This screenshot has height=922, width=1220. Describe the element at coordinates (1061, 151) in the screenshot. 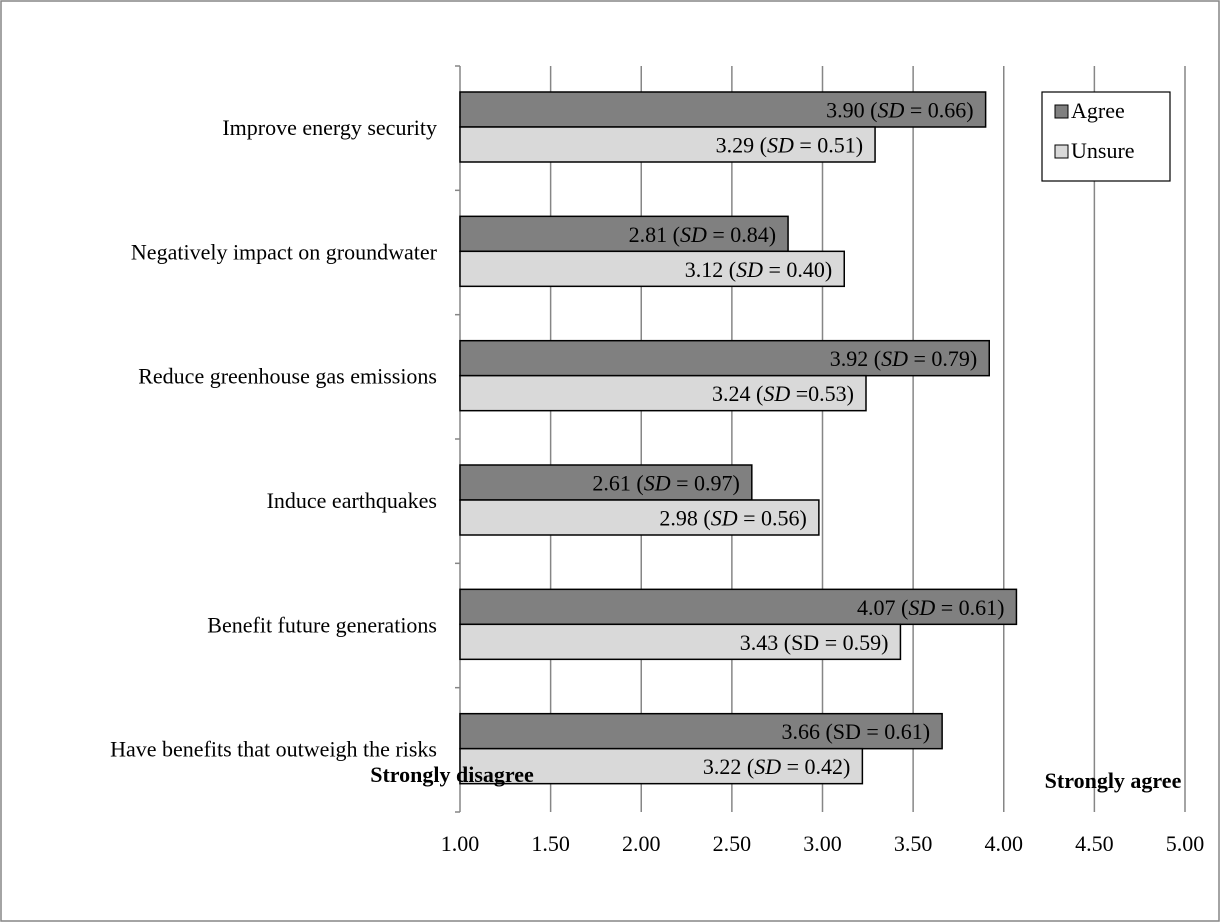

I see `legend-swatch-unsure` at that location.